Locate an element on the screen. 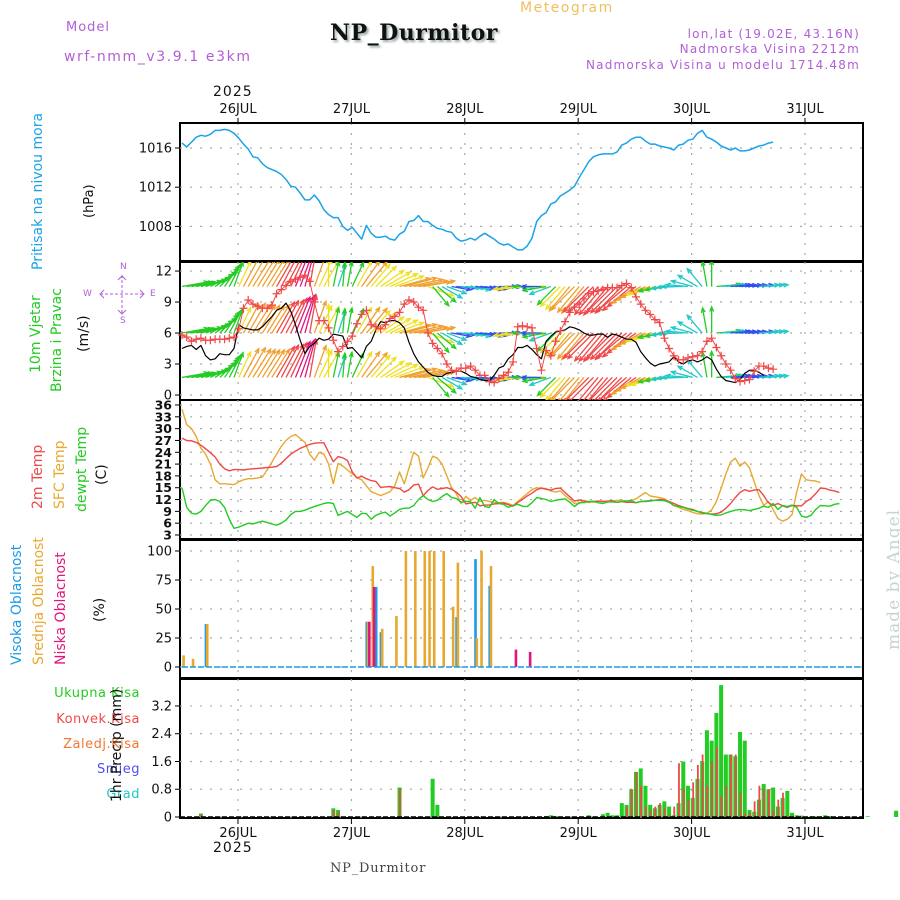  precip-frz-label: Zaledj.Kisa is located at coordinates (101, 744).